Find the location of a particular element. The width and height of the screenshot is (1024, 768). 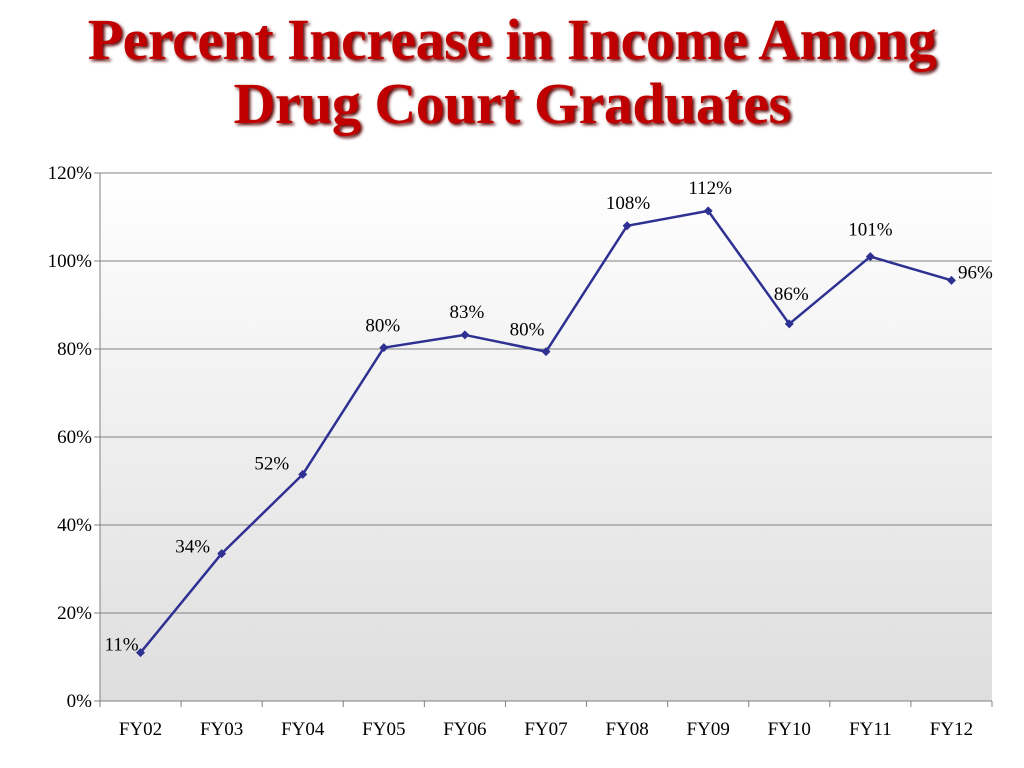

x-tick-label: FY05 is located at coordinates (383, 729).